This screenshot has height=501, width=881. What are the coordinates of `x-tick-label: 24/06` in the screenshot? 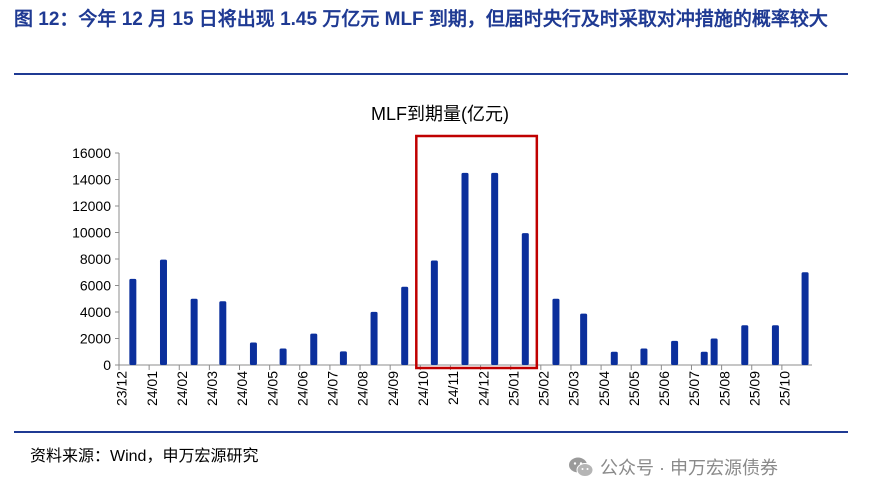 It's located at (302, 388).